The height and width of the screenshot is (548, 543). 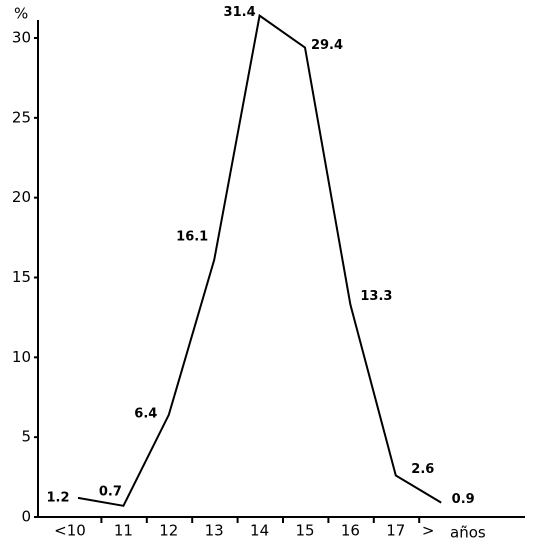 I want to click on x-tick-label: <10, so click(x=70, y=531).